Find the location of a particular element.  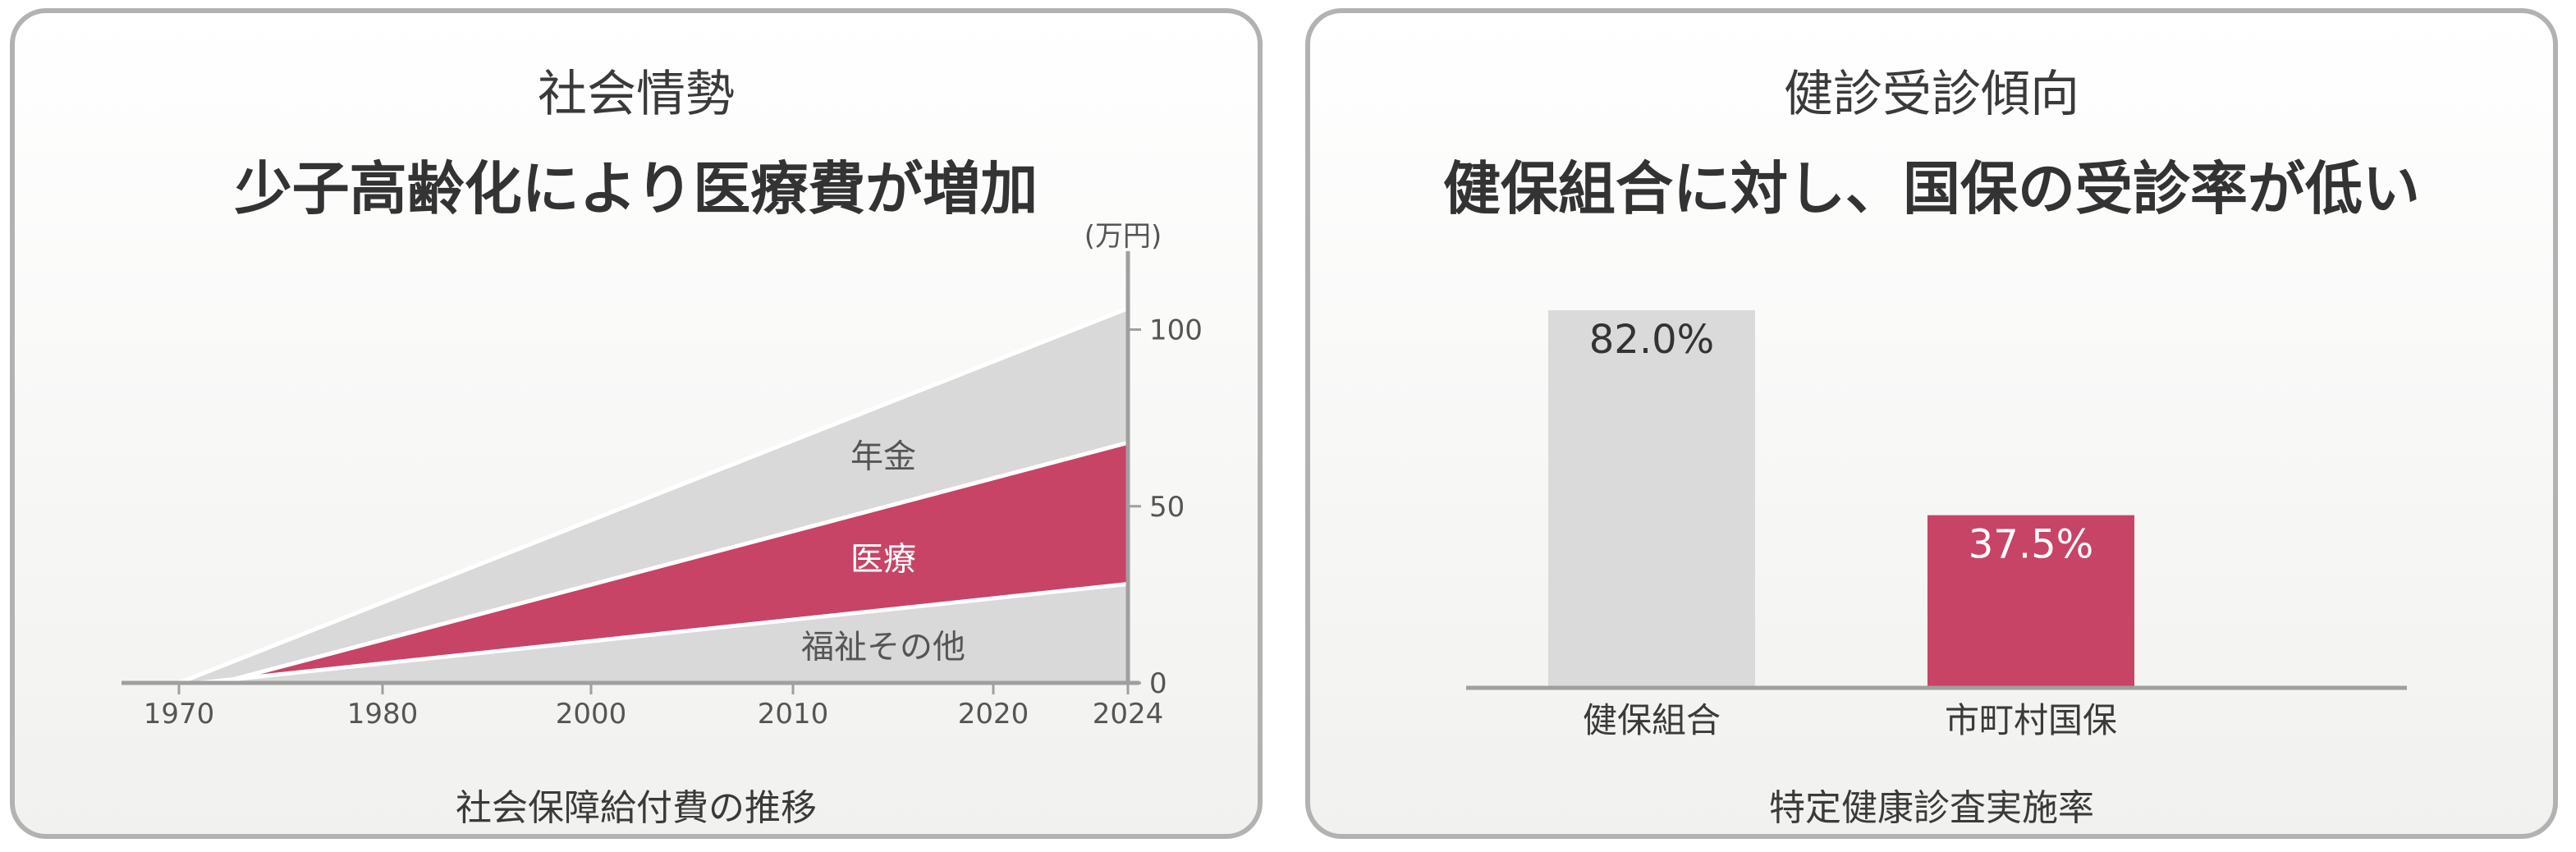

x-tick-label: 1970 is located at coordinates (179, 714).